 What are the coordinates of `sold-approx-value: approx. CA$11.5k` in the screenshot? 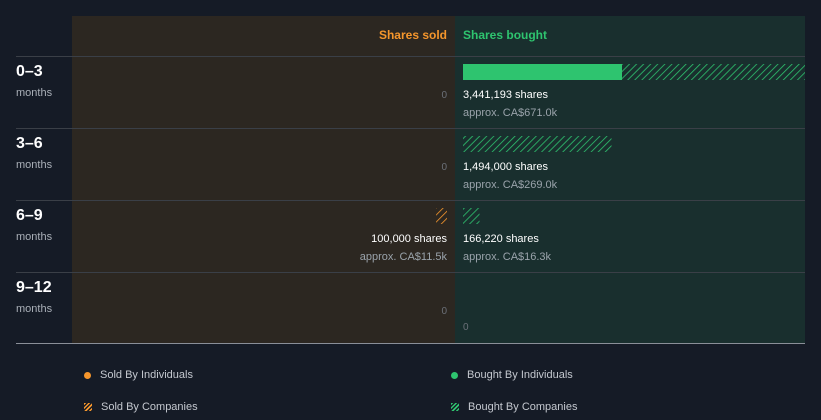 It's located at (404, 257).